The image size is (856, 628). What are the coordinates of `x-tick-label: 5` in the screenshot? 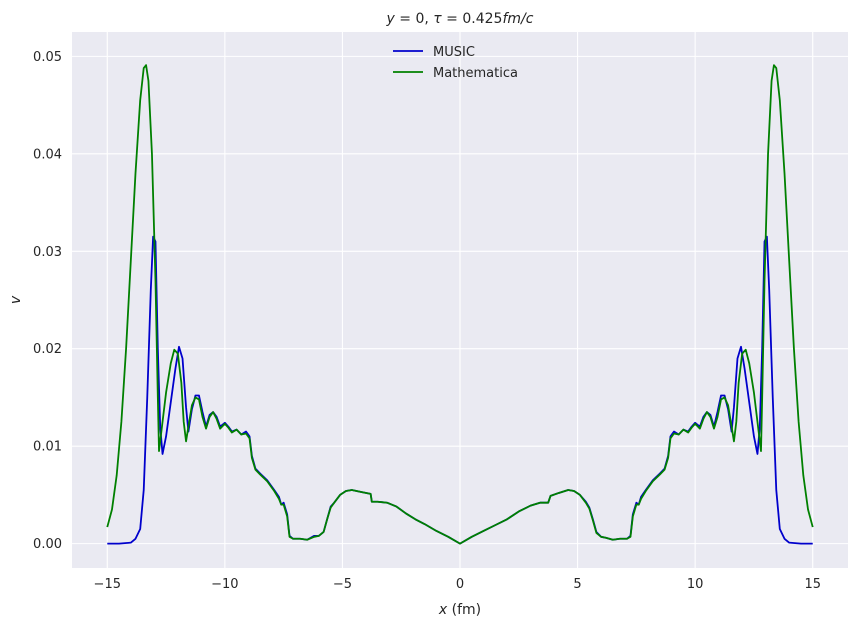 It's located at (577, 584).